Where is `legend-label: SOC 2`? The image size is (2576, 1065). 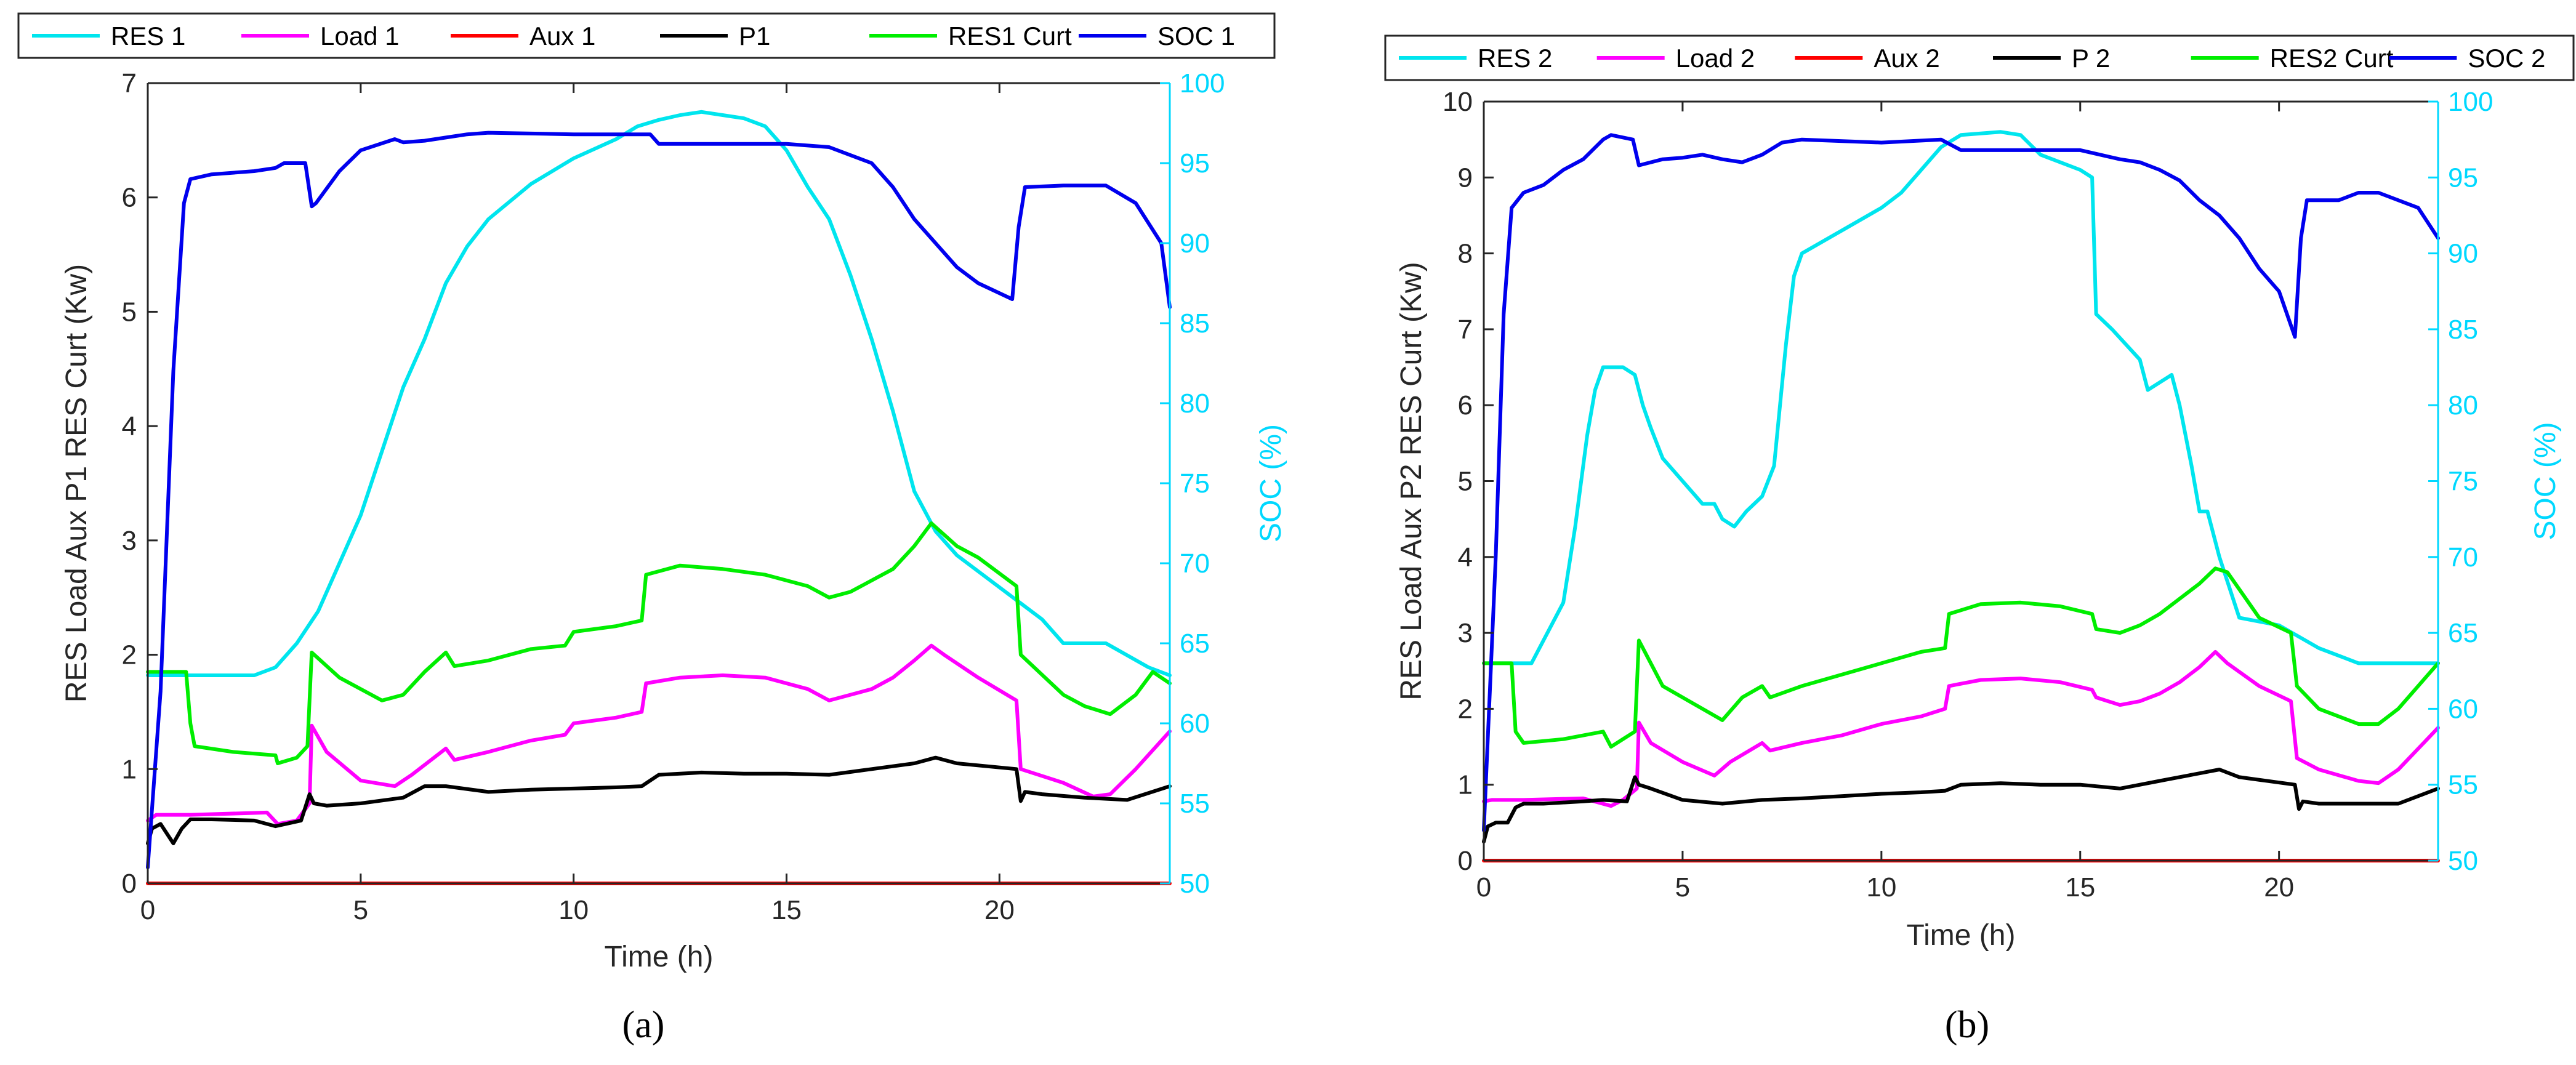 legend-label: SOC 2 is located at coordinates (2506, 58).